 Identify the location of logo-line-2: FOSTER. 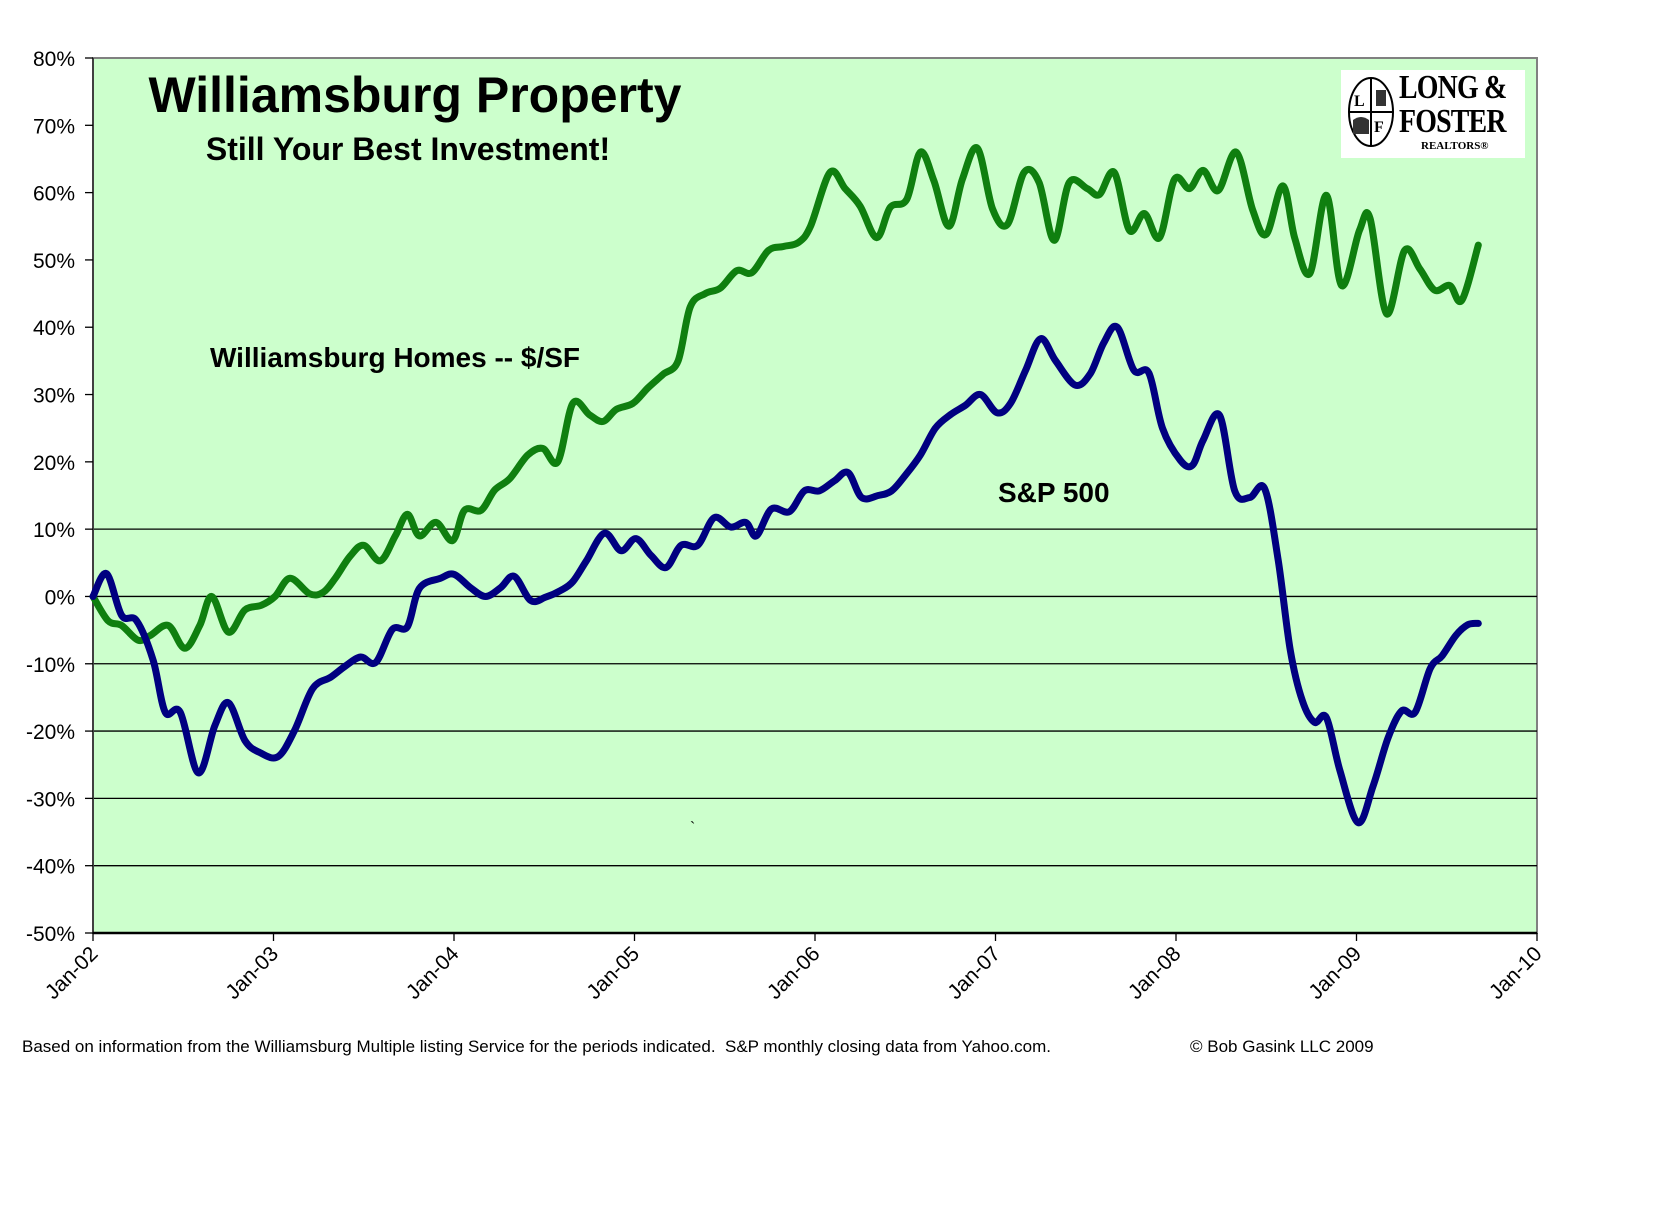
(1452, 121).